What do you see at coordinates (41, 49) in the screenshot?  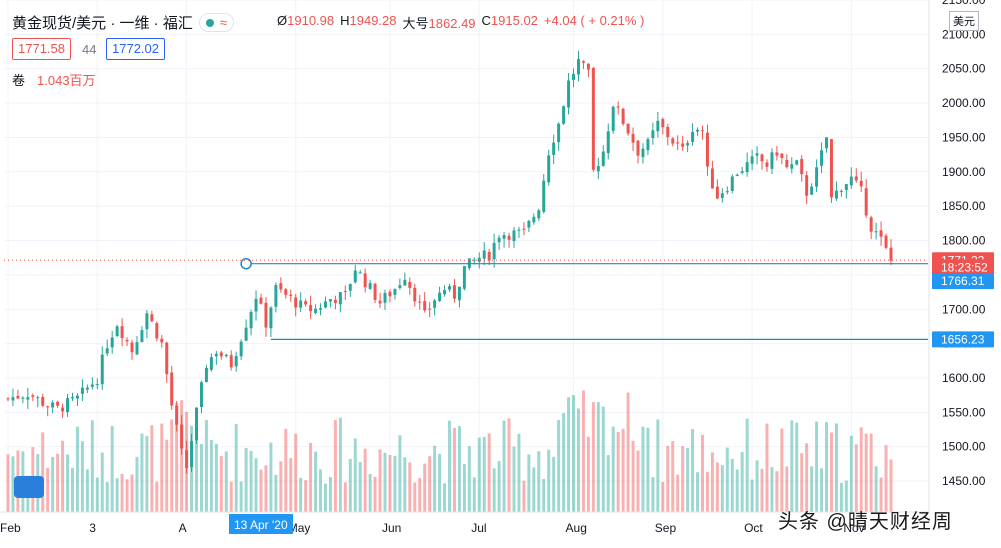 I see `bid-button: 1771.58` at bounding box center [41, 49].